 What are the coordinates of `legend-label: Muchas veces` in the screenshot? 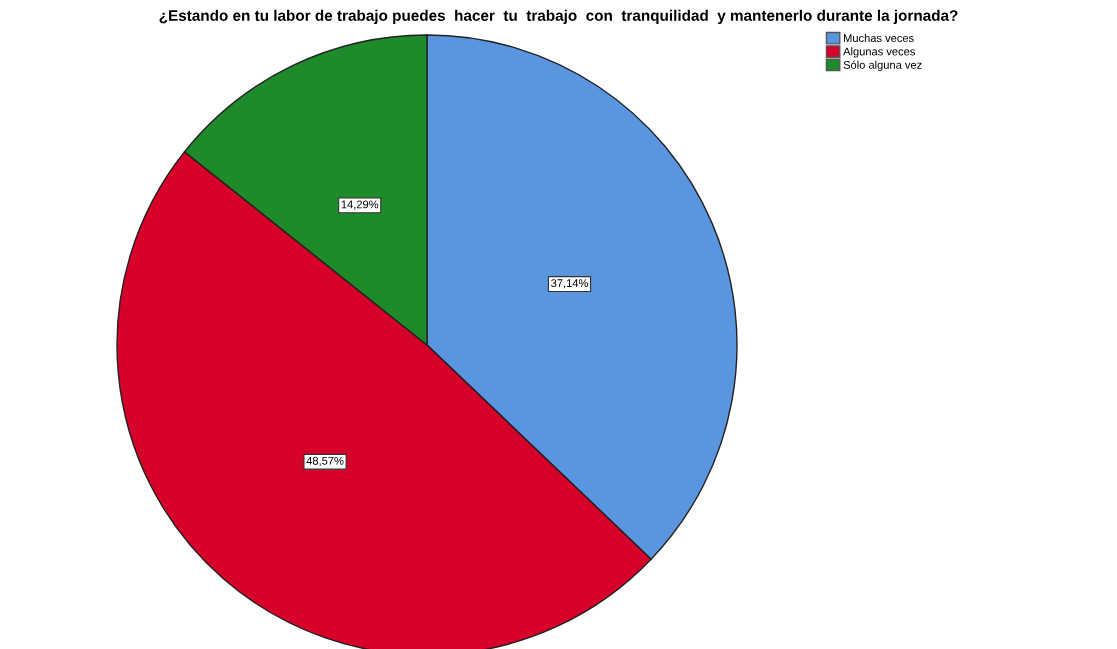 It's located at (879, 37).